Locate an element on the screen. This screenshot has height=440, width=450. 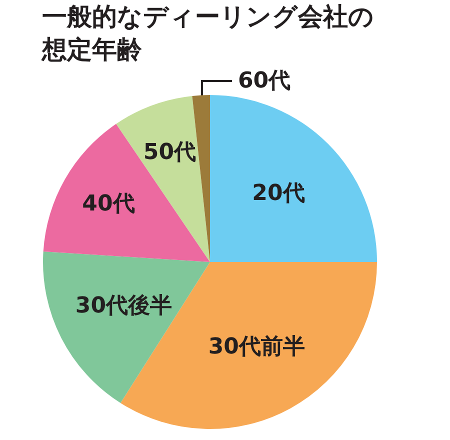
slice-label: 60代 is located at coordinates (264, 81).